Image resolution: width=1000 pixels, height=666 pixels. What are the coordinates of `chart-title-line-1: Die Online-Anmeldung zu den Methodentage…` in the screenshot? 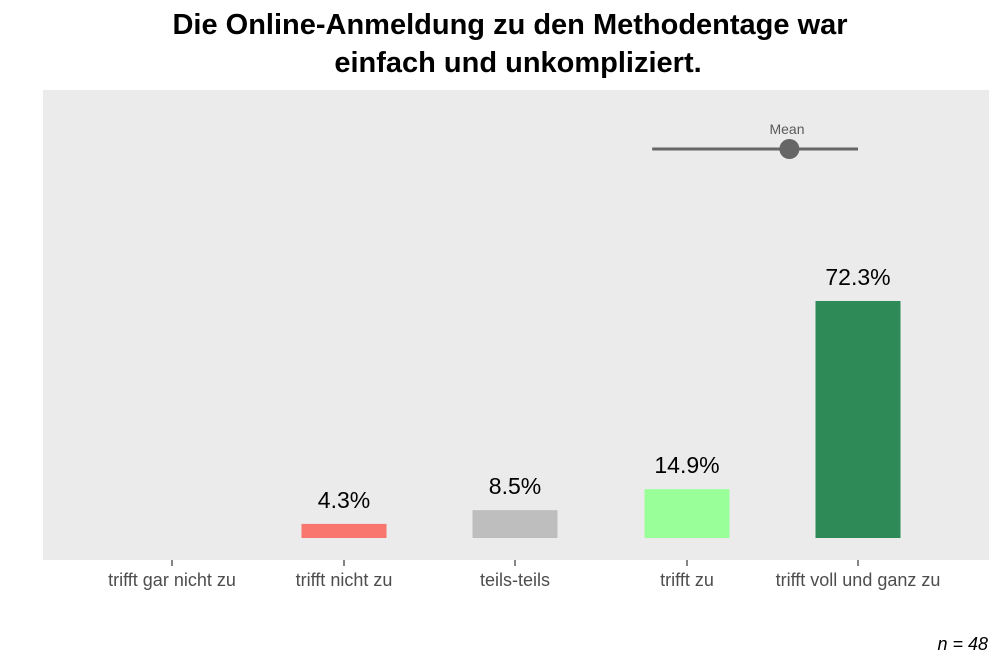 It's located at (509, 25).